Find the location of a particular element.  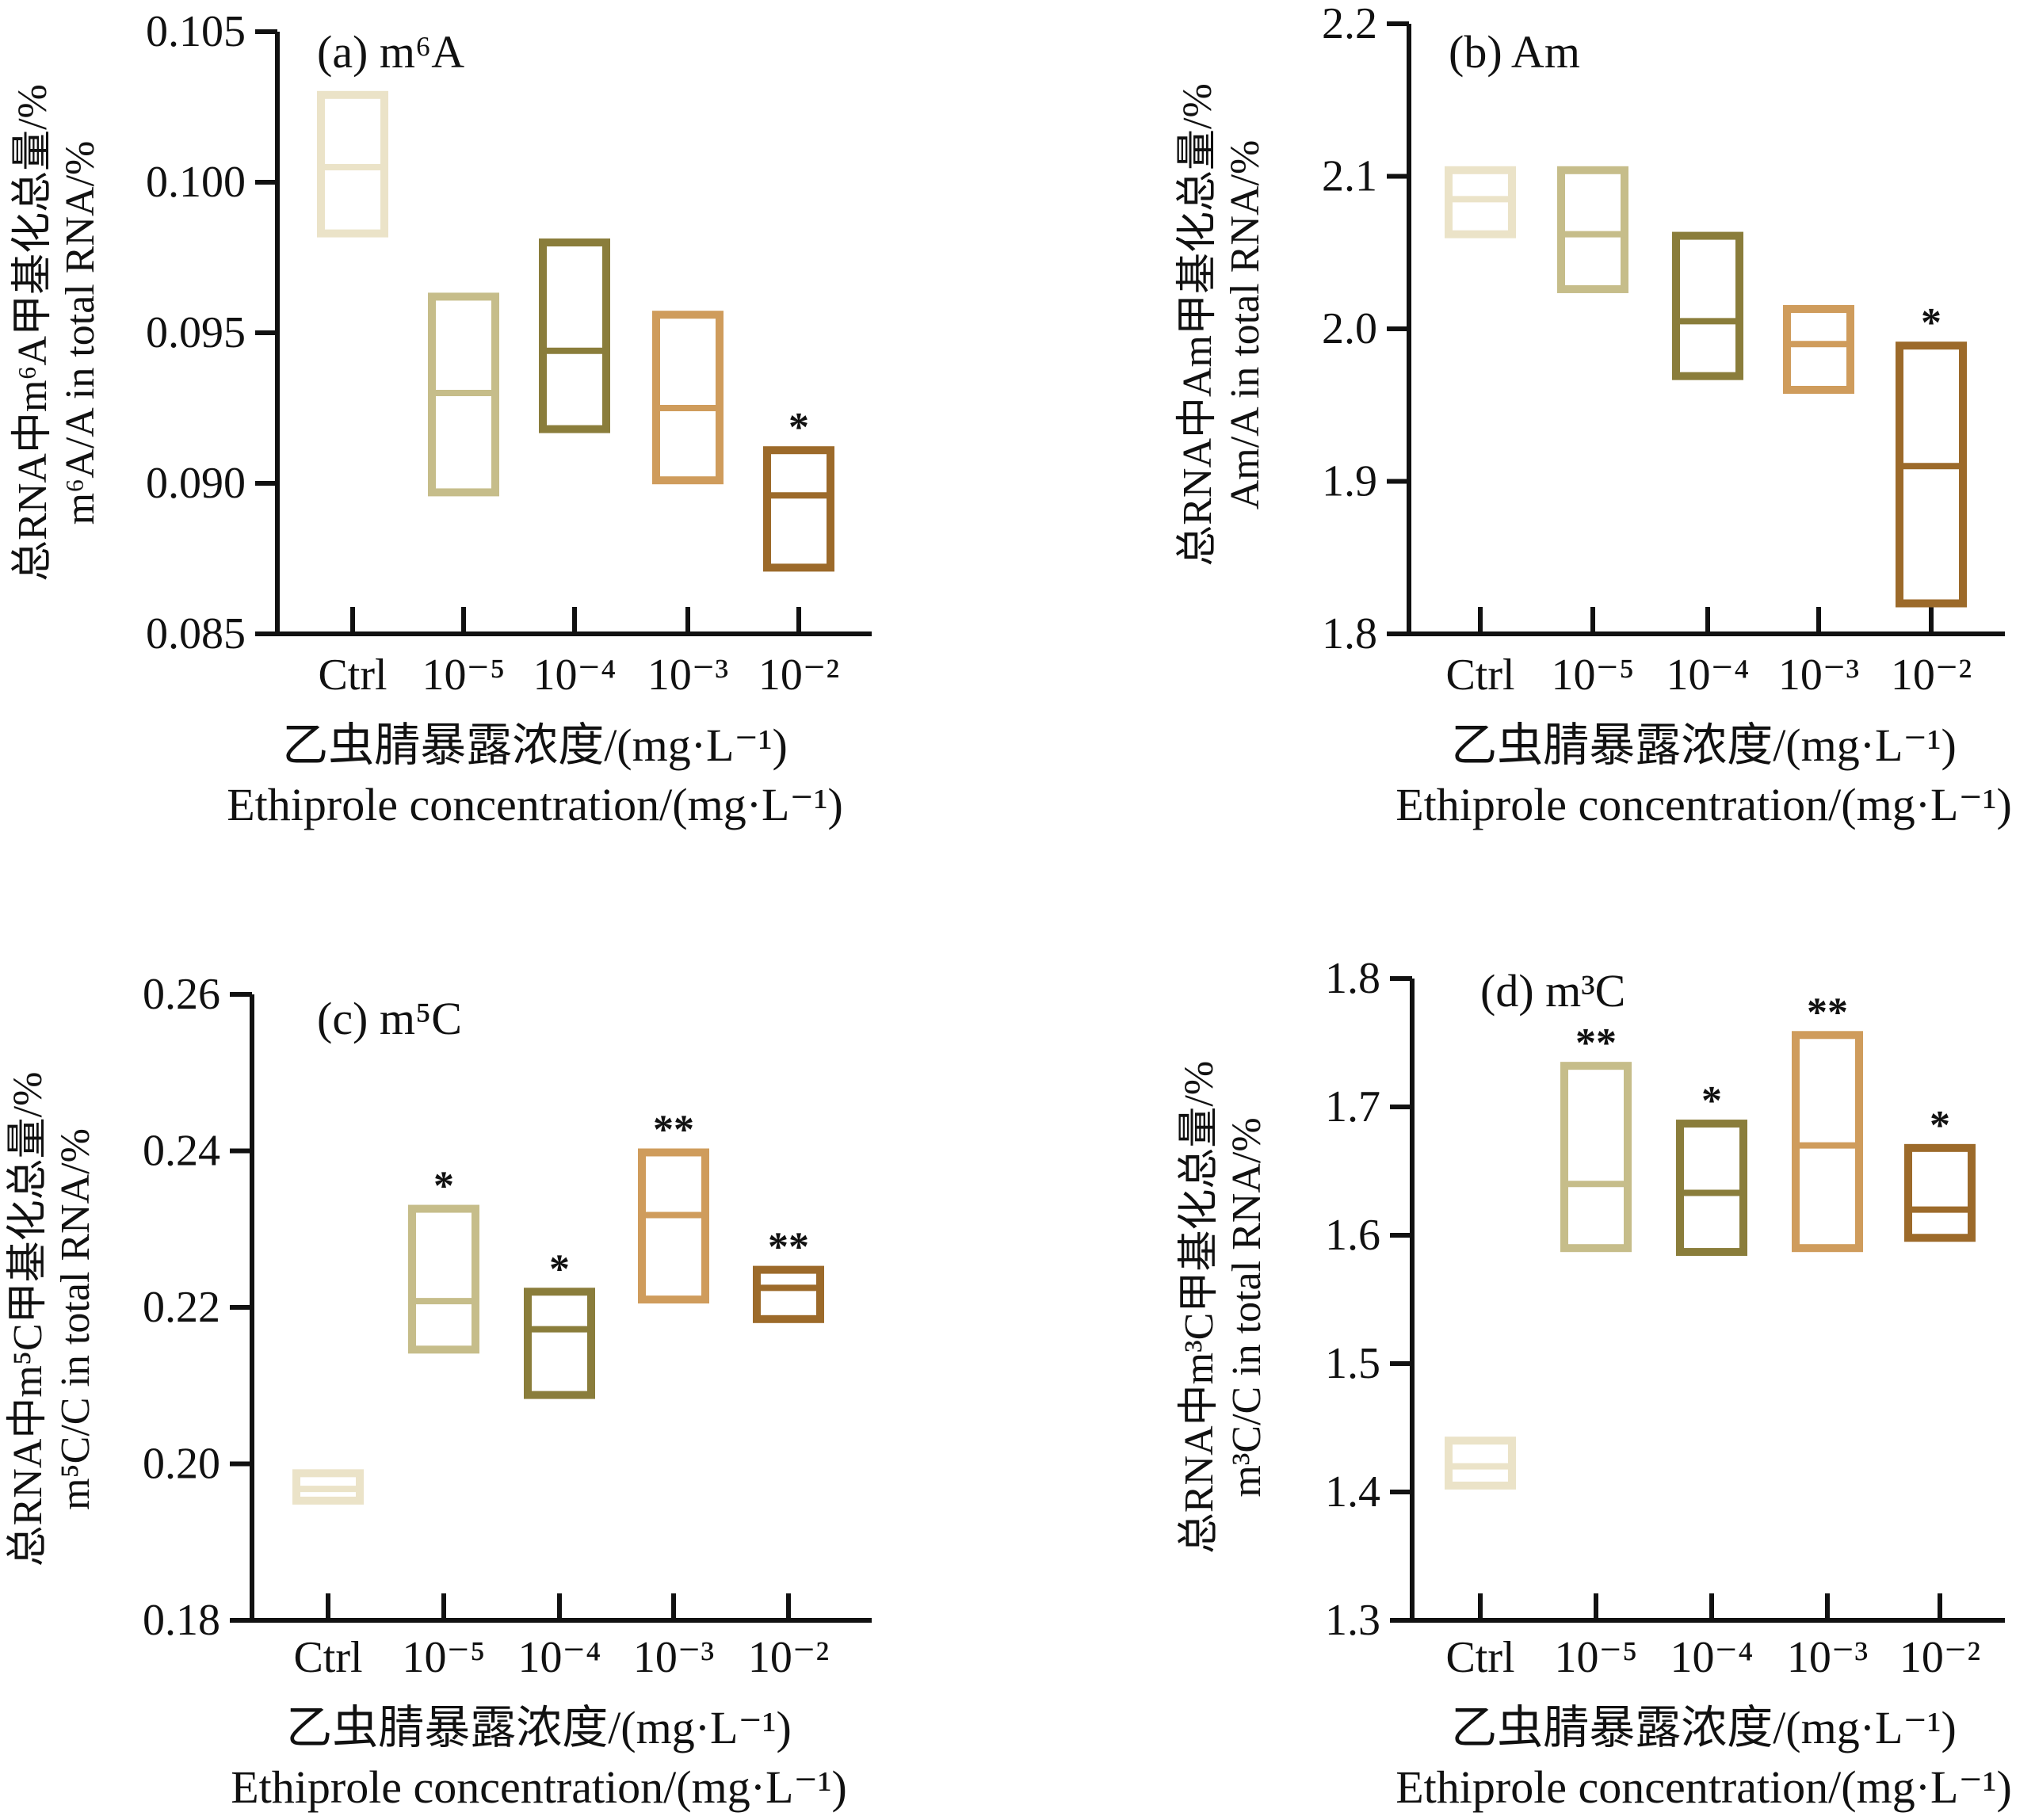

y-tick-label: 2.2 is located at coordinates (1350, 24).